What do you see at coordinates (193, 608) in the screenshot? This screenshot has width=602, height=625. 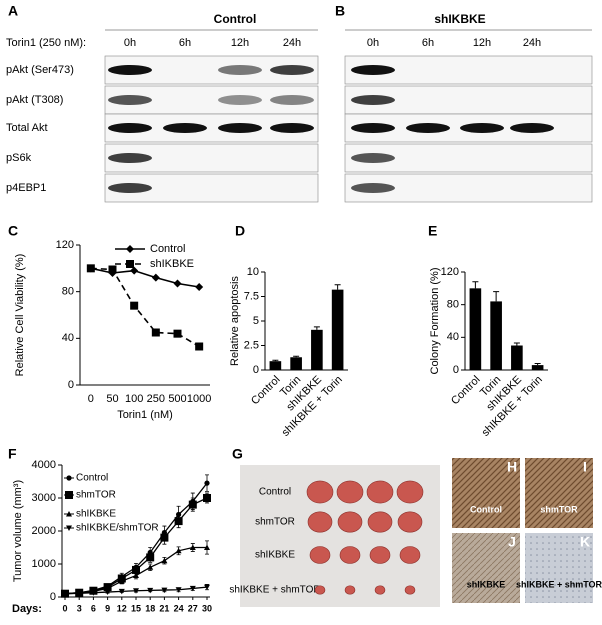 I see `x-tick-label: 27` at bounding box center [193, 608].